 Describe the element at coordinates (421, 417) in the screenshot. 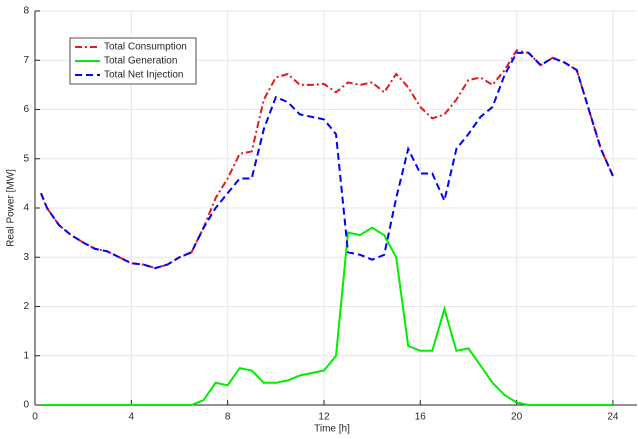

I see `x-tick-label: 16` at that location.